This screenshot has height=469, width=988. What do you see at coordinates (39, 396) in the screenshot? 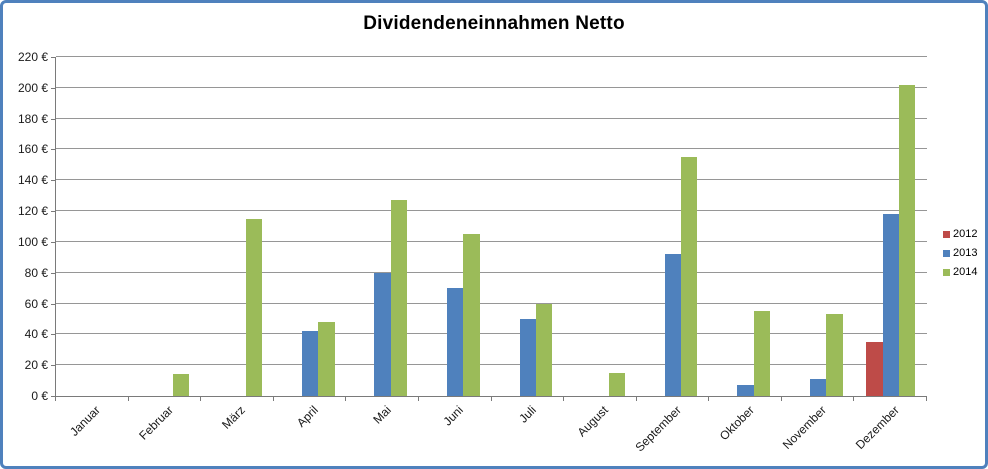
I see `y-tick-label: 0 €` at bounding box center [39, 396].